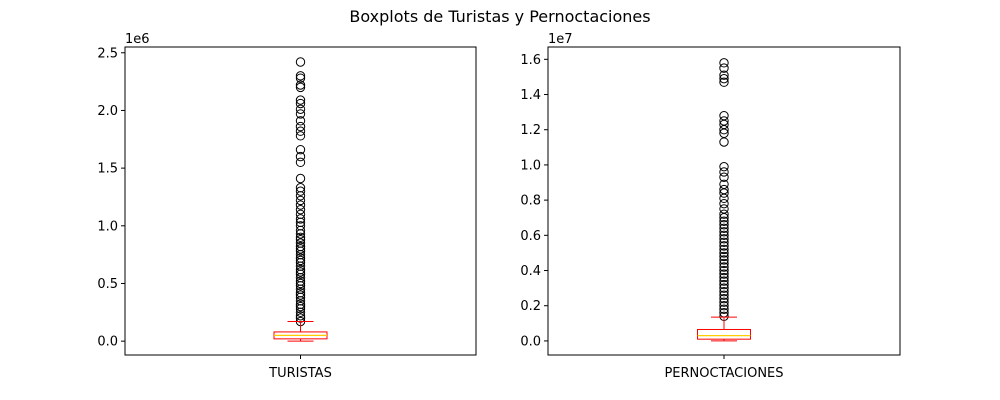 The height and width of the screenshot is (400, 1000). What do you see at coordinates (300, 373) in the screenshot?
I see `x-category-label: TURISTAS` at bounding box center [300, 373].